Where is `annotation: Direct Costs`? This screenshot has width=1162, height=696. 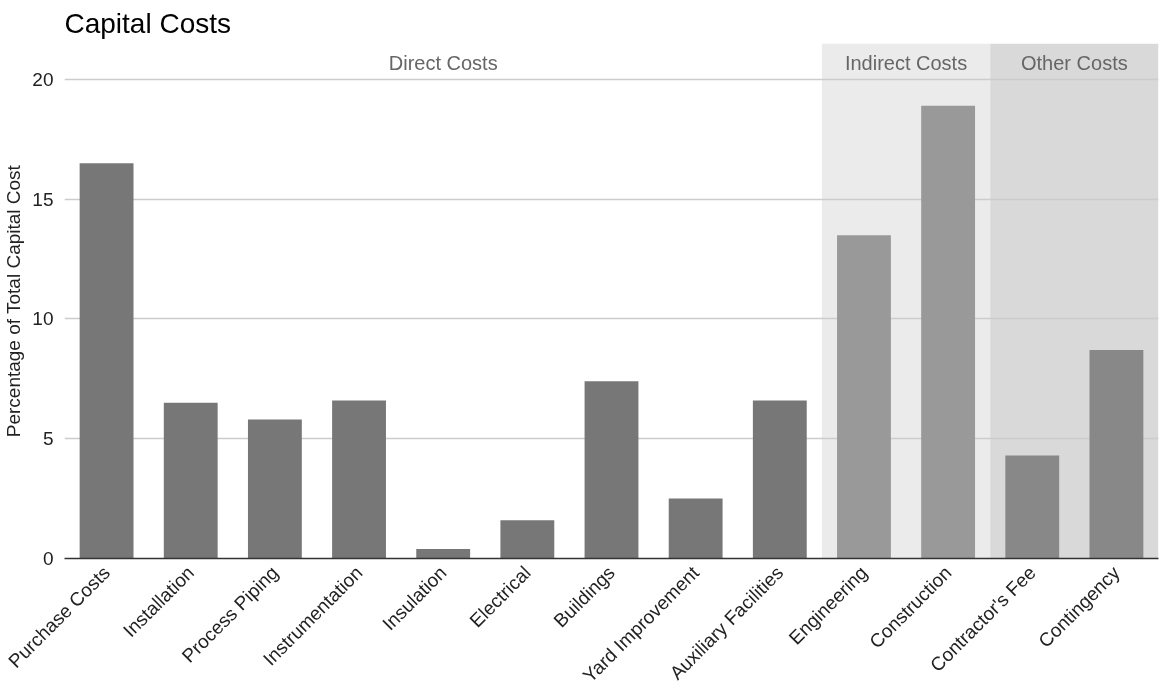
annotation: Direct Costs is located at coordinates (443, 62).